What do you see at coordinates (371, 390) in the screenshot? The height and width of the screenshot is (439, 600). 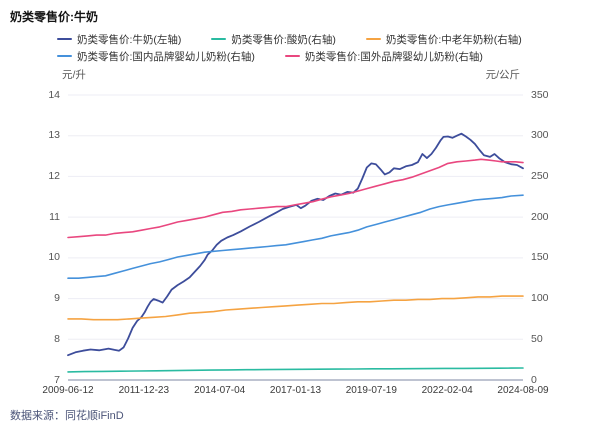 I see `x-axis-tick: 2019-07-19` at bounding box center [371, 390].